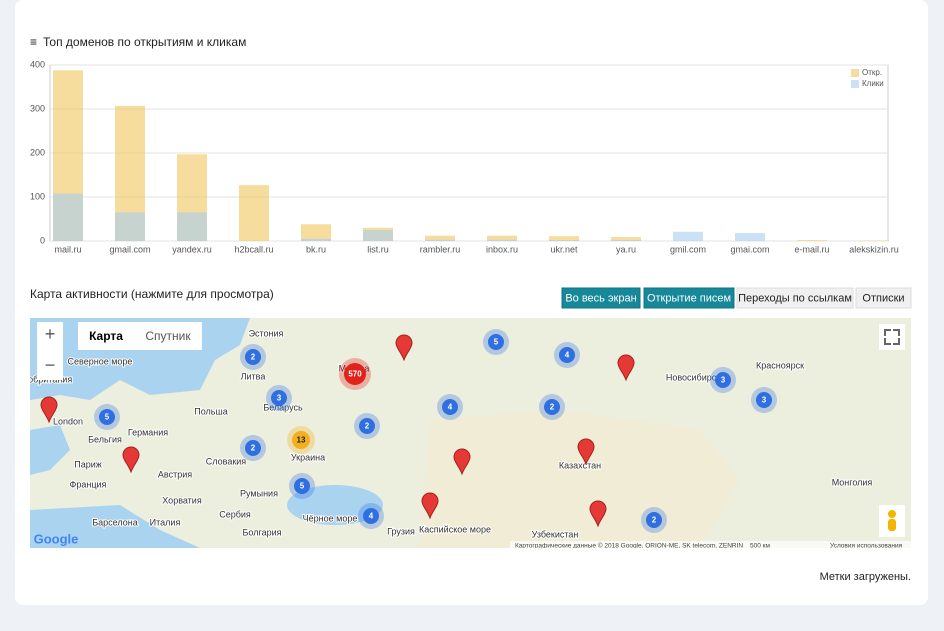 The image size is (944, 631). What do you see at coordinates (892, 337) in the screenshot?
I see `fullscreen-button` at bounding box center [892, 337].